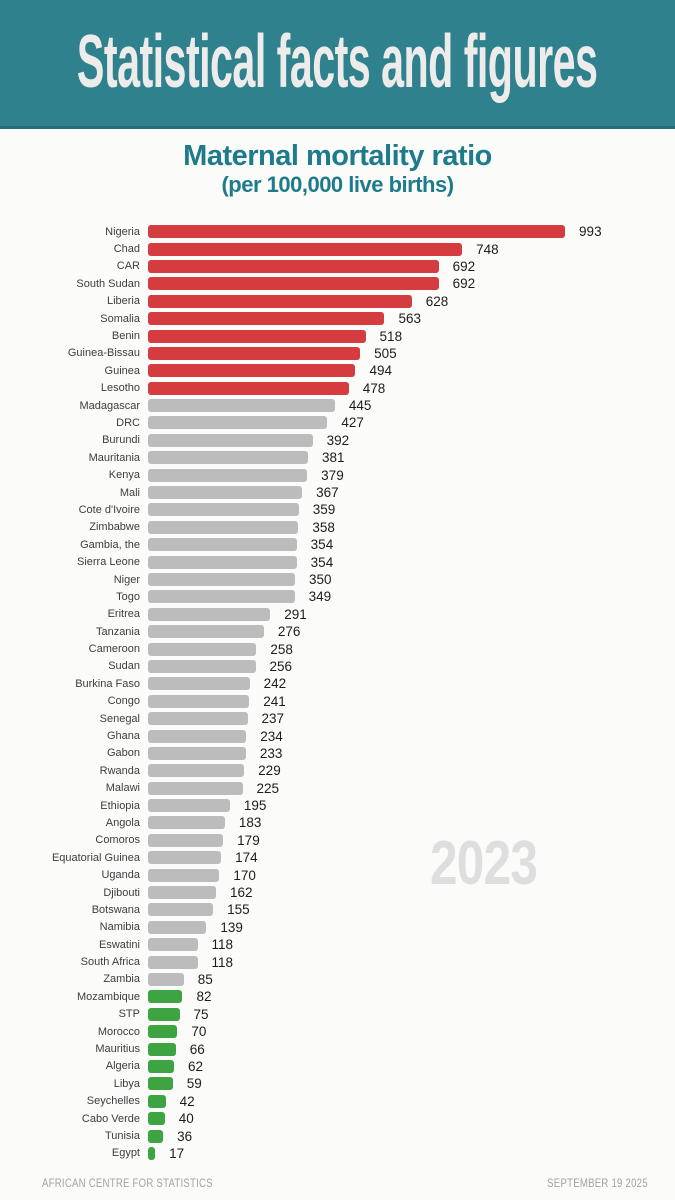  I want to click on chart-row: Burkina Faso 242, so click(337, 683).